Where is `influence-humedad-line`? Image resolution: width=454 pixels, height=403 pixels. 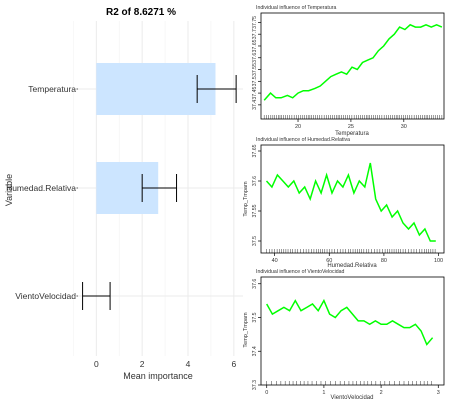 influence-humedad-line is located at coordinates (350, 202).